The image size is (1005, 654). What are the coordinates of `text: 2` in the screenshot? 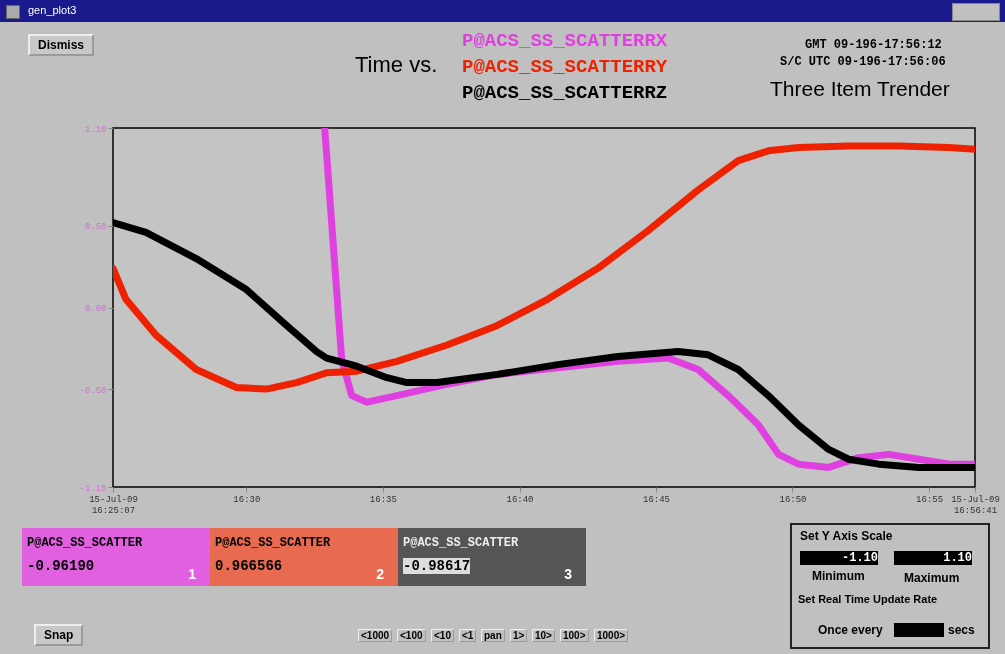 It's located at (380, 574).